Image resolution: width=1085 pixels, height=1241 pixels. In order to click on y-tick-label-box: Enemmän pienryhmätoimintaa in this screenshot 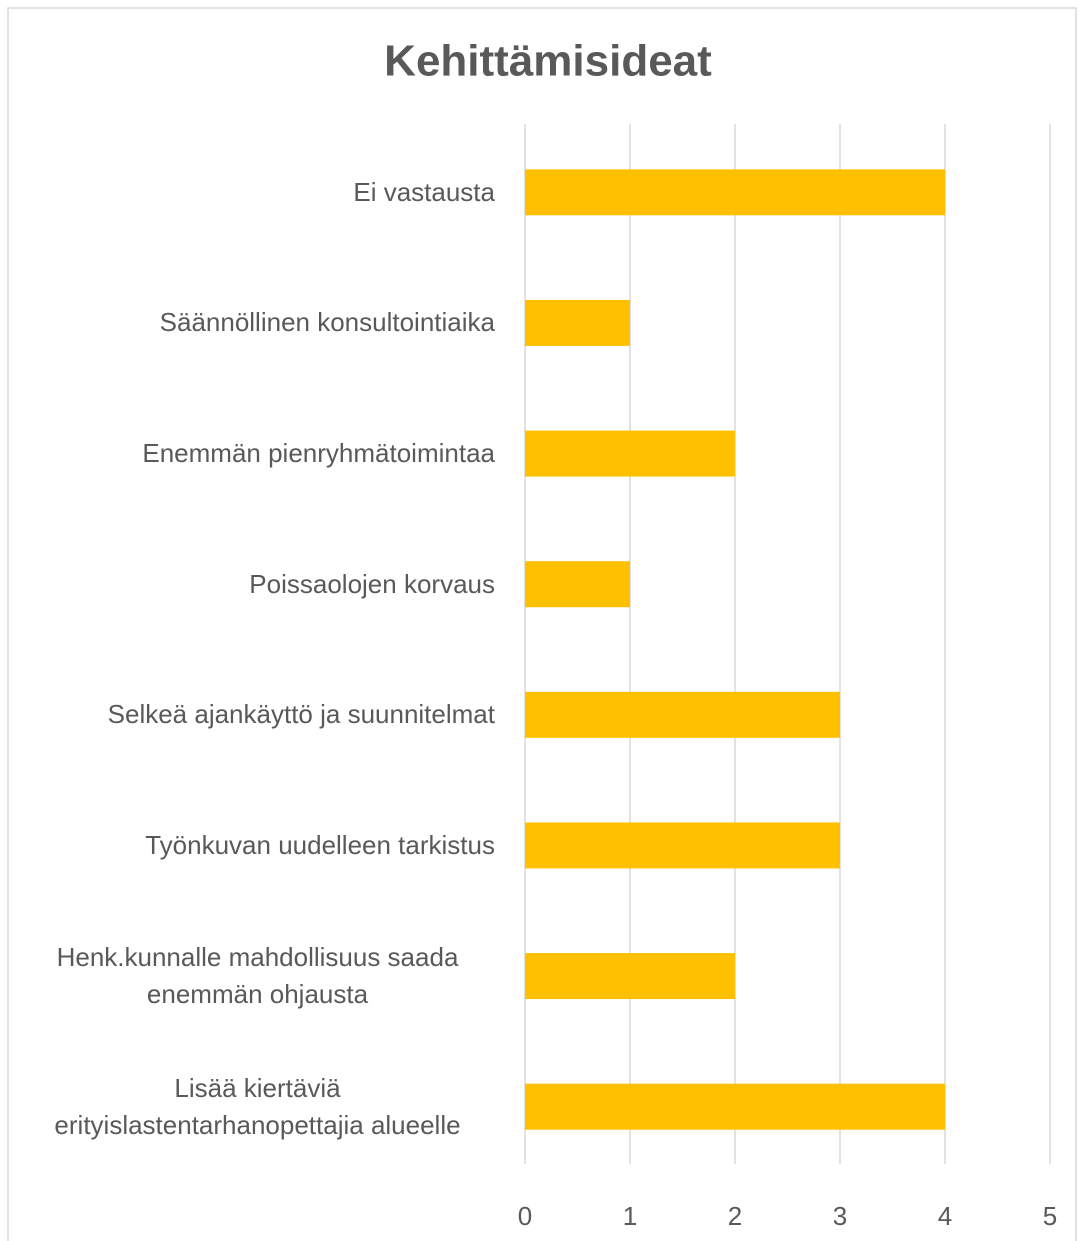, I will do `click(318, 453)`.